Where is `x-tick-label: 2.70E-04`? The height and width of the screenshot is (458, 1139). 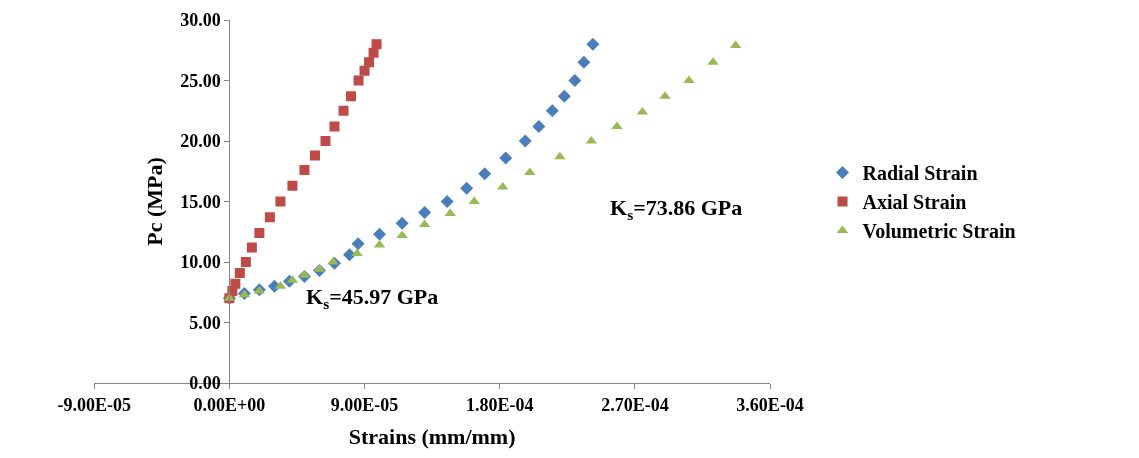
x-tick-label: 2.70E-04 is located at coordinates (635, 404).